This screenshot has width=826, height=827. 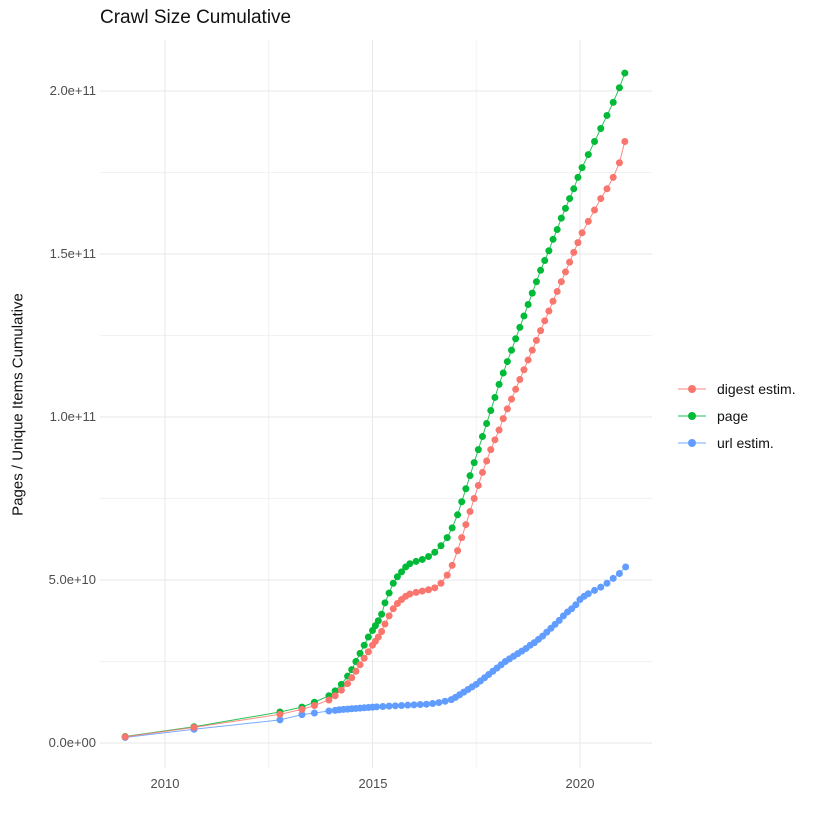 What do you see at coordinates (692, 416) in the screenshot?
I see `page-series-key-icon` at bounding box center [692, 416].